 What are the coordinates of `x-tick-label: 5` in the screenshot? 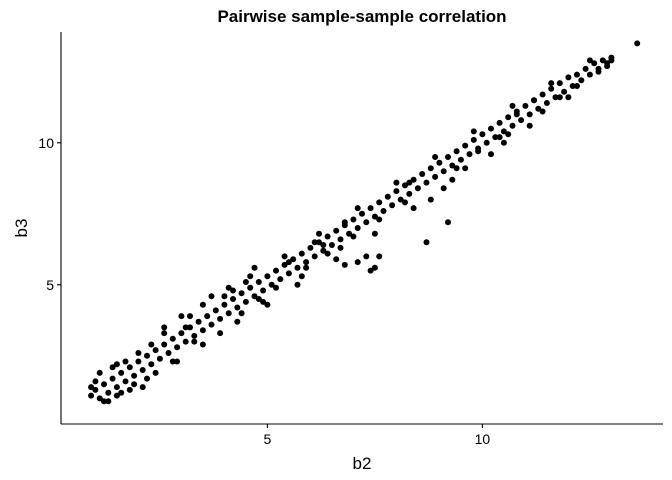 It's located at (268, 439).